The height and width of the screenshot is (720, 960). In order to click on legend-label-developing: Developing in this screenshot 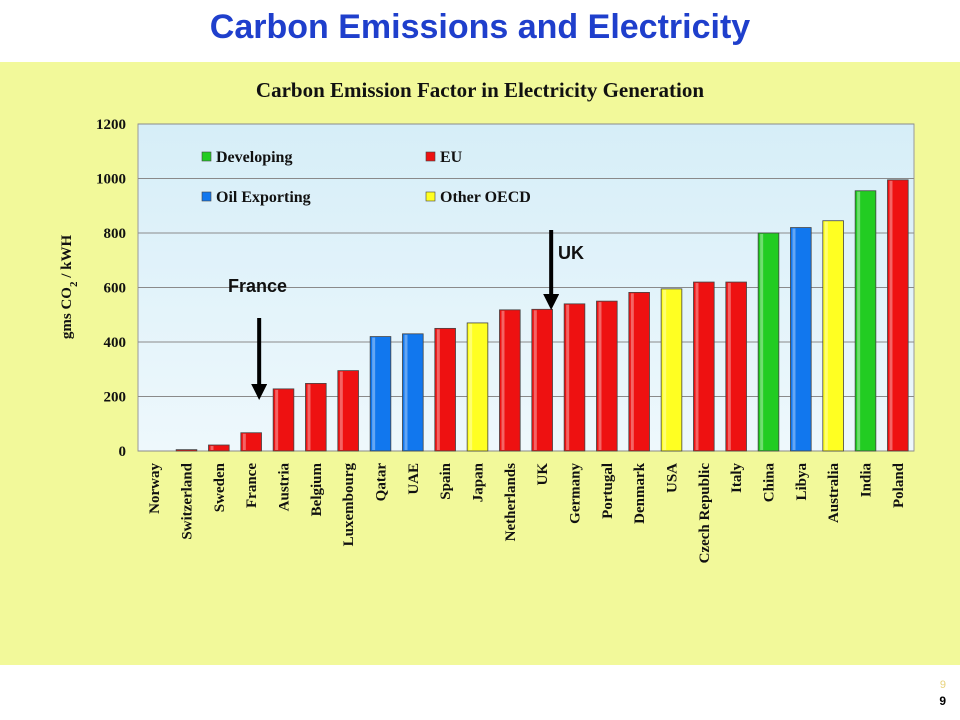, I will do `click(254, 157)`.